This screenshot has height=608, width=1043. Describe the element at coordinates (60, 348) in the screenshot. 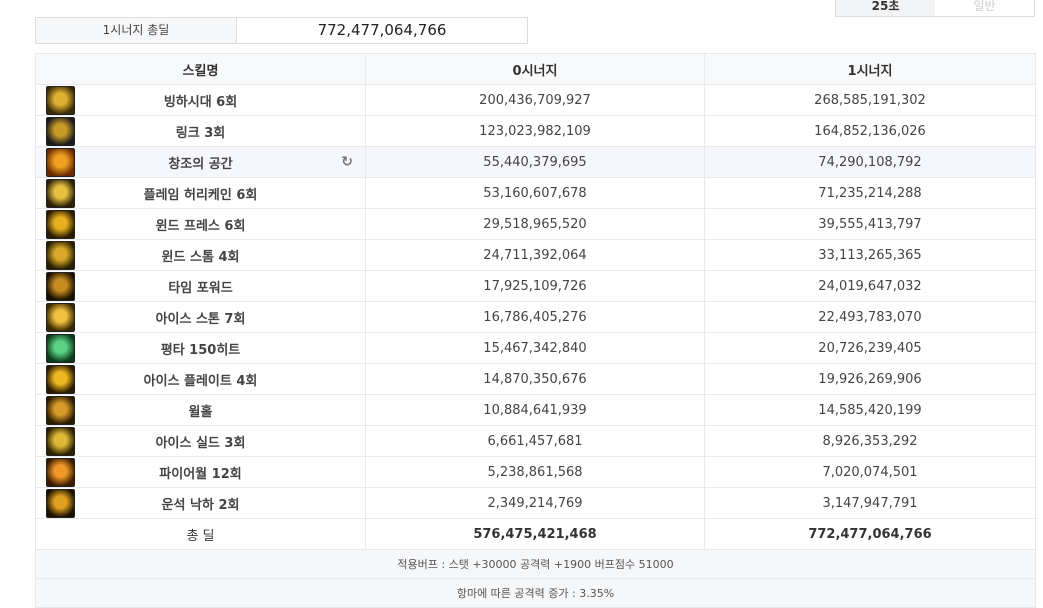

I see `skill-basic-attack-icon` at that location.